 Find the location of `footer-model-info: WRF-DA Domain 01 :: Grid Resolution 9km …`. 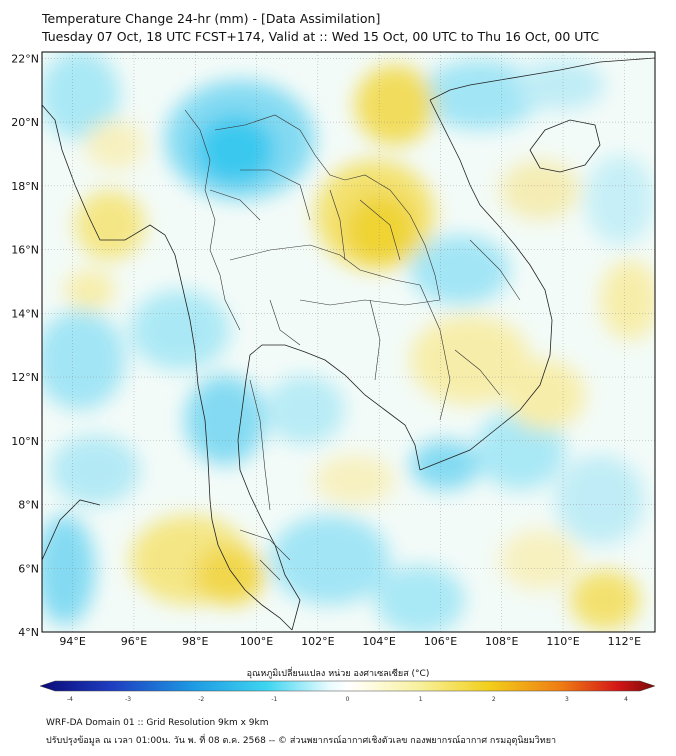

footer-model-info: WRF-DA Domain 01 :: Grid Resolution 9km … is located at coordinates (157, 723).